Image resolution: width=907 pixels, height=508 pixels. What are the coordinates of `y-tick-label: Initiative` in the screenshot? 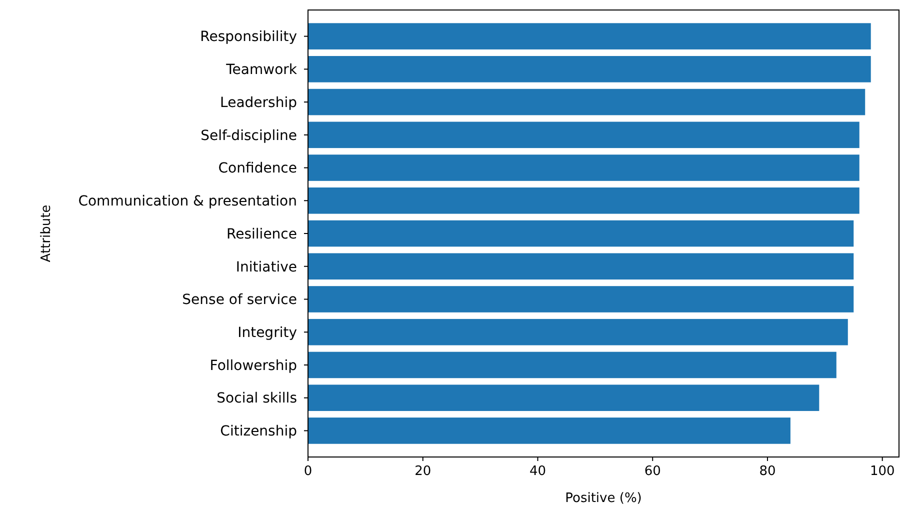 It's located at (266, 267).